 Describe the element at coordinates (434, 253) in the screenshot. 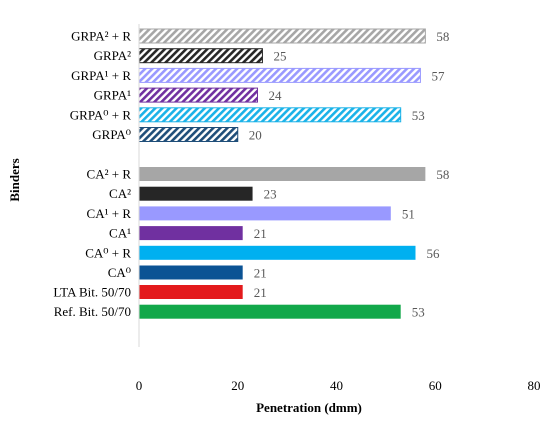

I see `value-label-10: 56` at that location.